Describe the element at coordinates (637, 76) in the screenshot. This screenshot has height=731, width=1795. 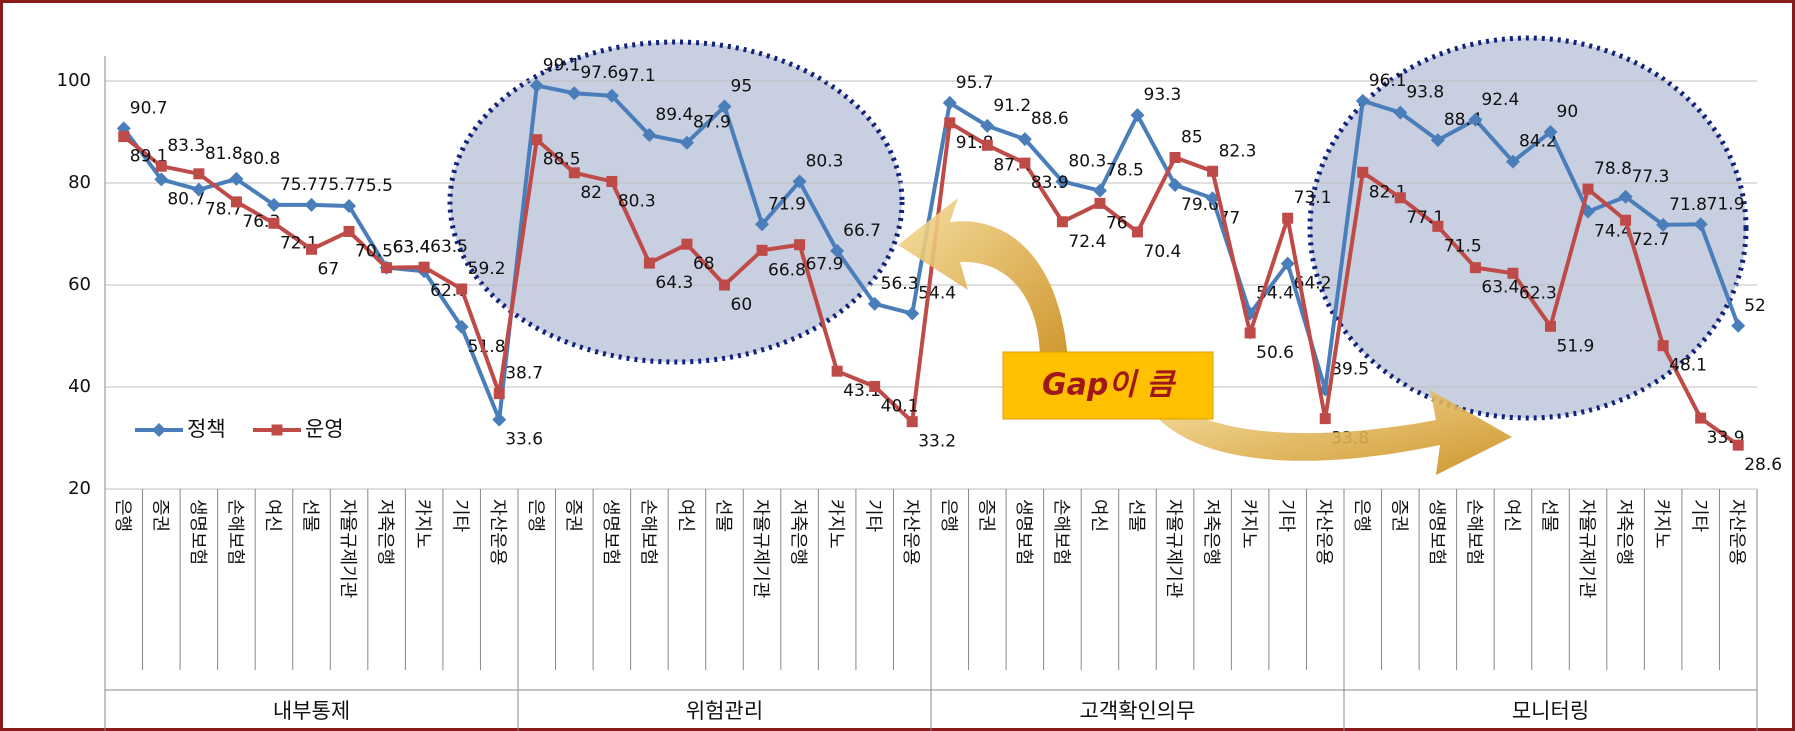
I see `data-label: 97.1` at that location.